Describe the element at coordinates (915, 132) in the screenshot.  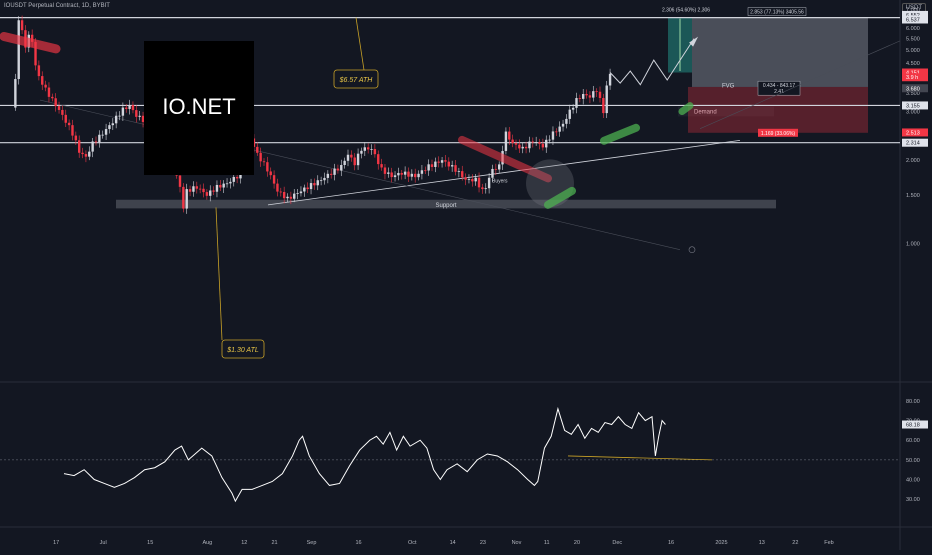
I see `price-badge-bg` at that location.